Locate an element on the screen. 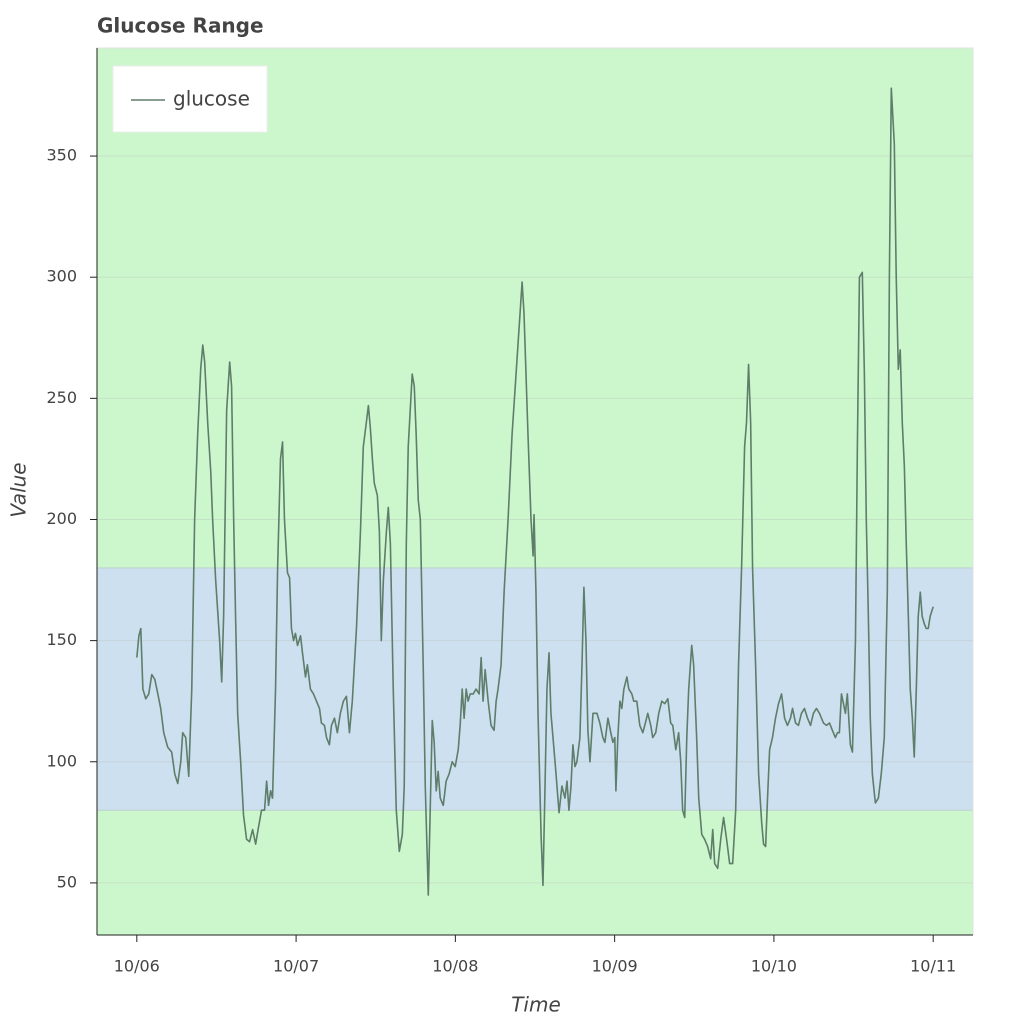  x-tick-label: 10/06 is located at coordinates (137, 966).